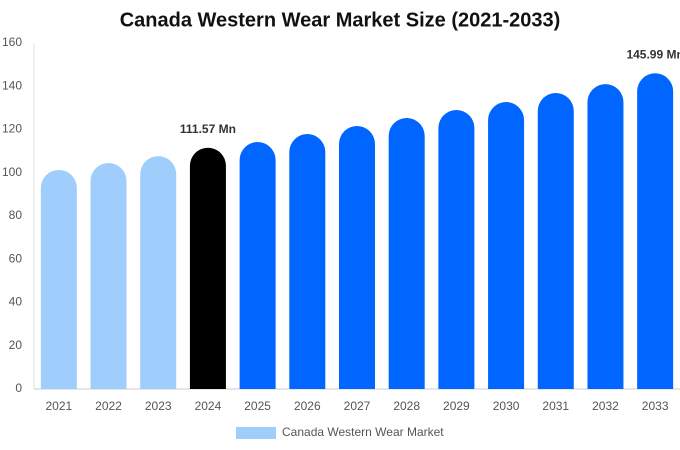 Image resolution: width=680 pixels, height=450 pixels. Describe the element at coordinates (307, 406) in the screenshot. I see `x-tick-label: 2026` at that location.